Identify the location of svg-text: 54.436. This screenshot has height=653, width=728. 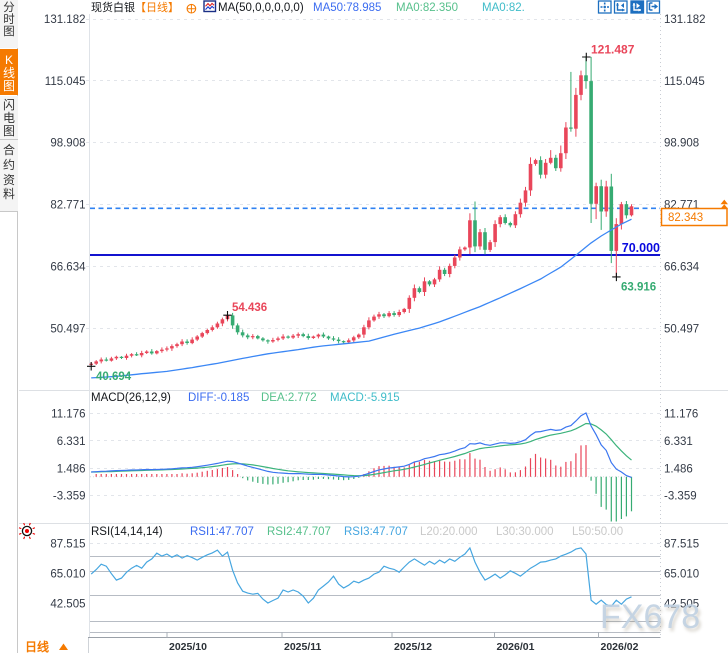
(249, 308).